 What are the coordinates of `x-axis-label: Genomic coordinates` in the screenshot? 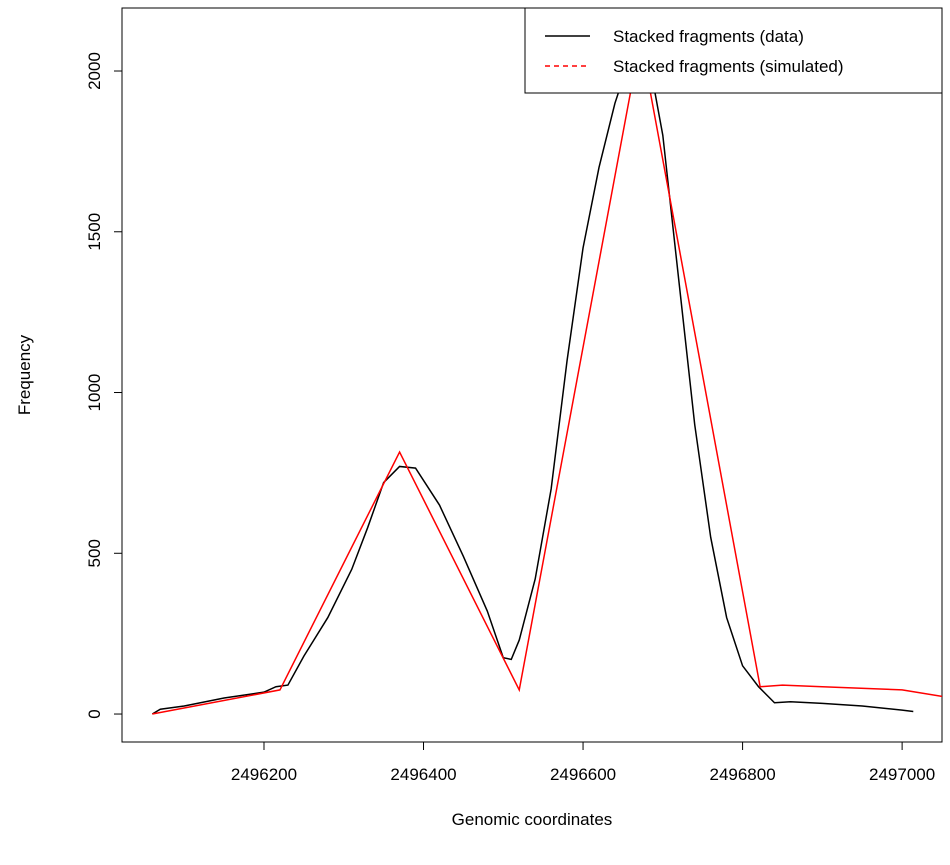 It's located at (532, 819).